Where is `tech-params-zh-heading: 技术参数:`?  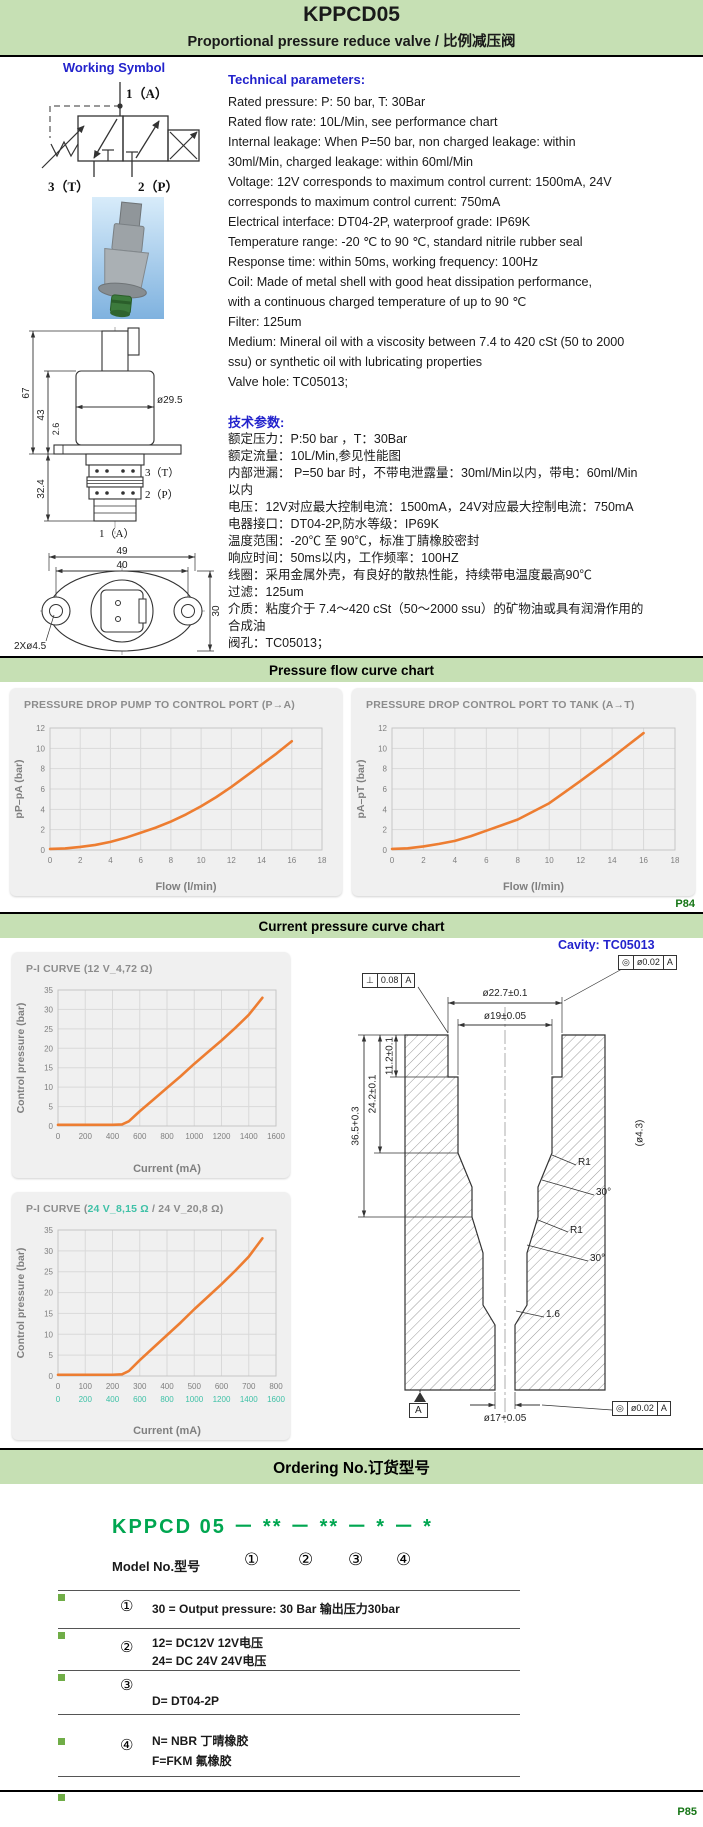
tech-params-zh-heading: 技术参数: is located at coordinates (256, 422).